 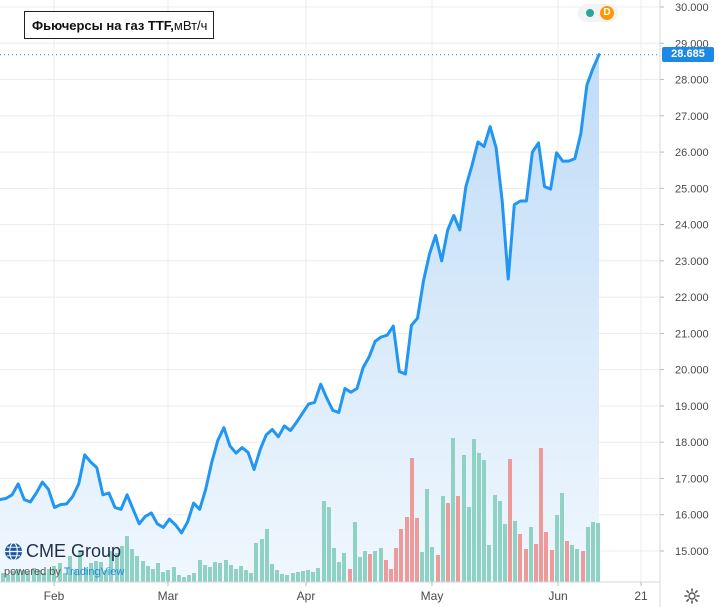 I want to click on y-tick-label: 16.000, so click(x=692, y=516).